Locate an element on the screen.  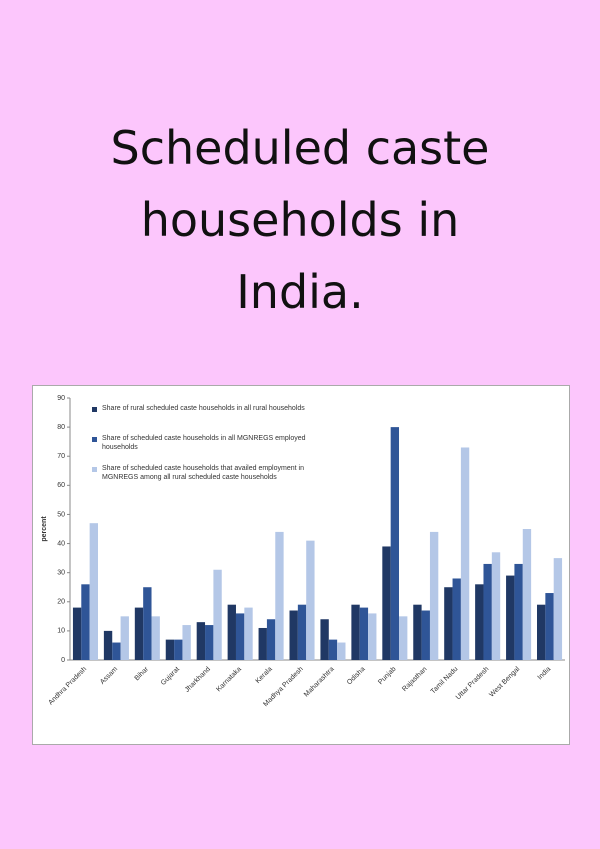
y-tick-label: 80 is located at coordinates (61, 427).